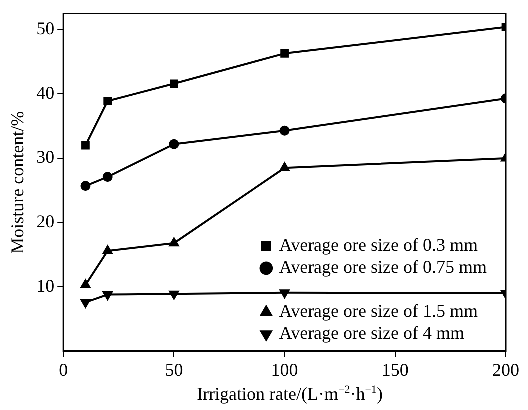 The height and width of the screenshot is (410, 528). Describe the element at coordinates (45, 222) in the screenshot. I see `y-tick-label: 20` at that location.